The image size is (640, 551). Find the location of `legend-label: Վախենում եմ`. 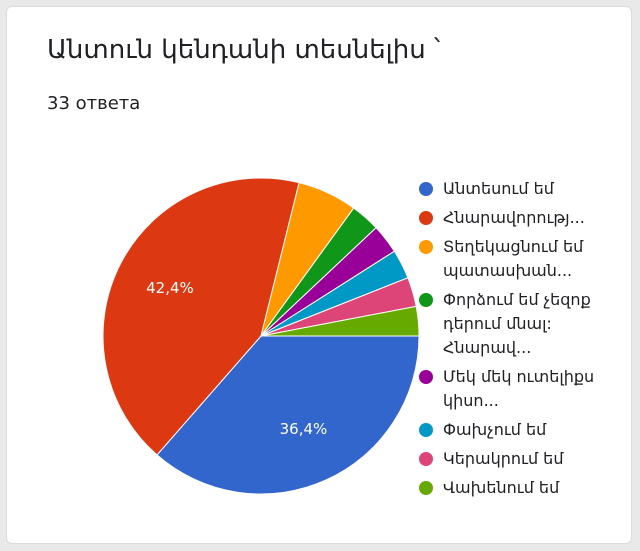

legend-label: Վախենում եմ is located at coordinates (501, 487).